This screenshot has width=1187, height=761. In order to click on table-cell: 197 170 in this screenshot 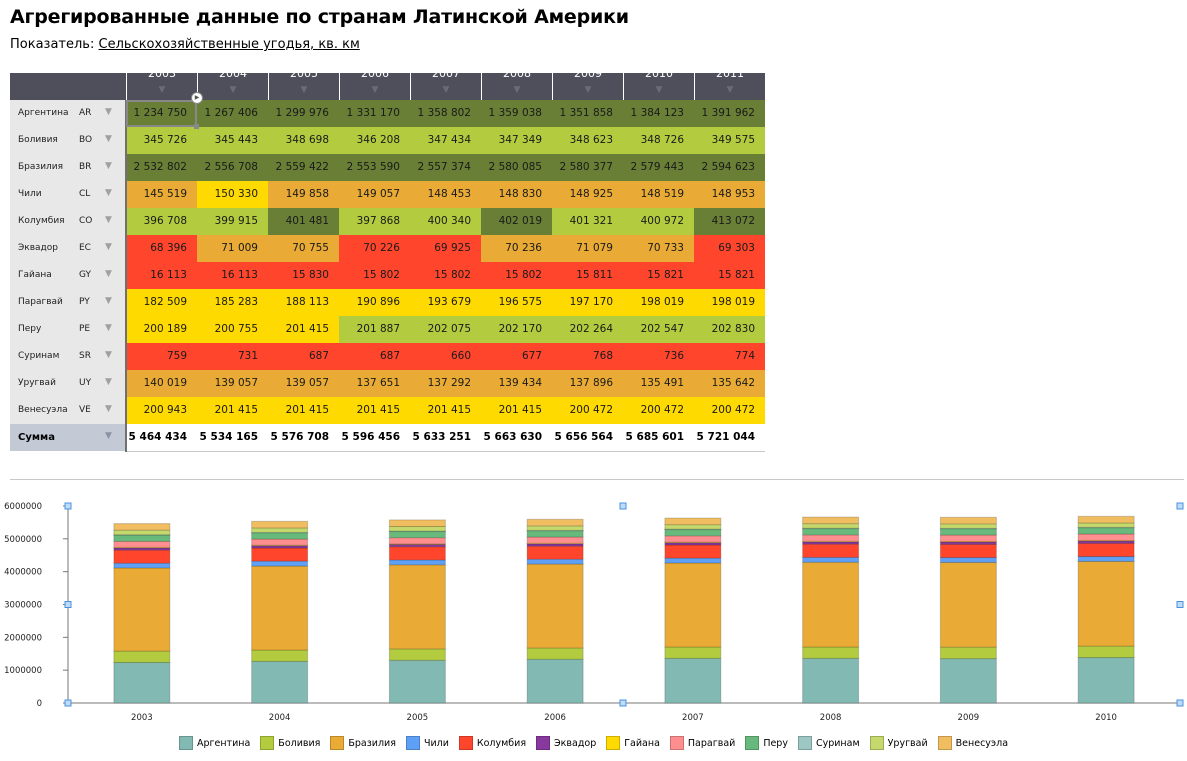, I will do `click(587, 302)`.